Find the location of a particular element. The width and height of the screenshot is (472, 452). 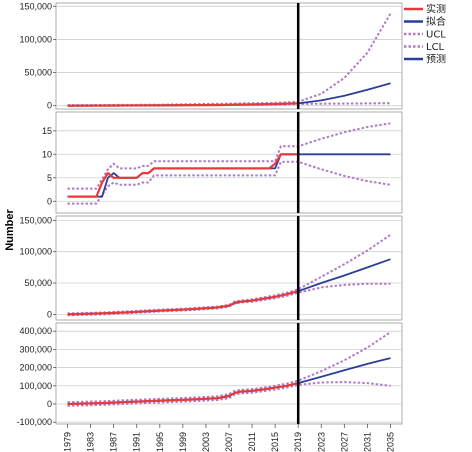

y-tick-label: 10 is located at coordinates (47, 154).